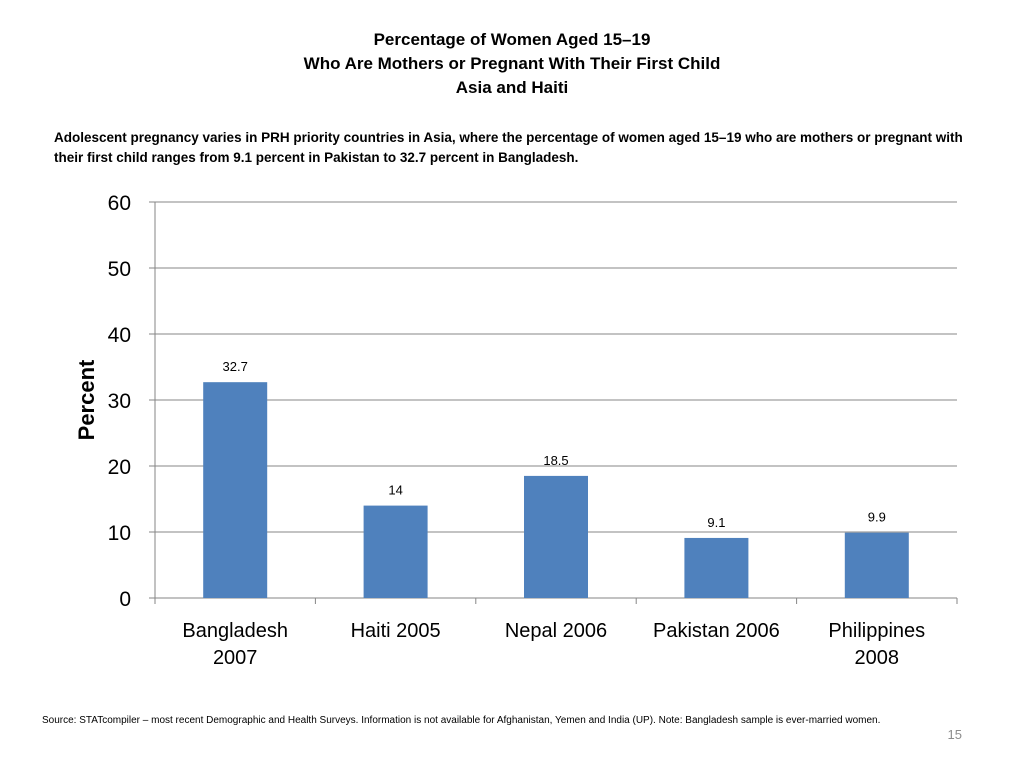 Image resolution: width=1024 pixels, height=768 pixels. What do you see at coordinates (395, 490) in the screenshot?
I see `data-label: 14` at bounding box center [395, 490].